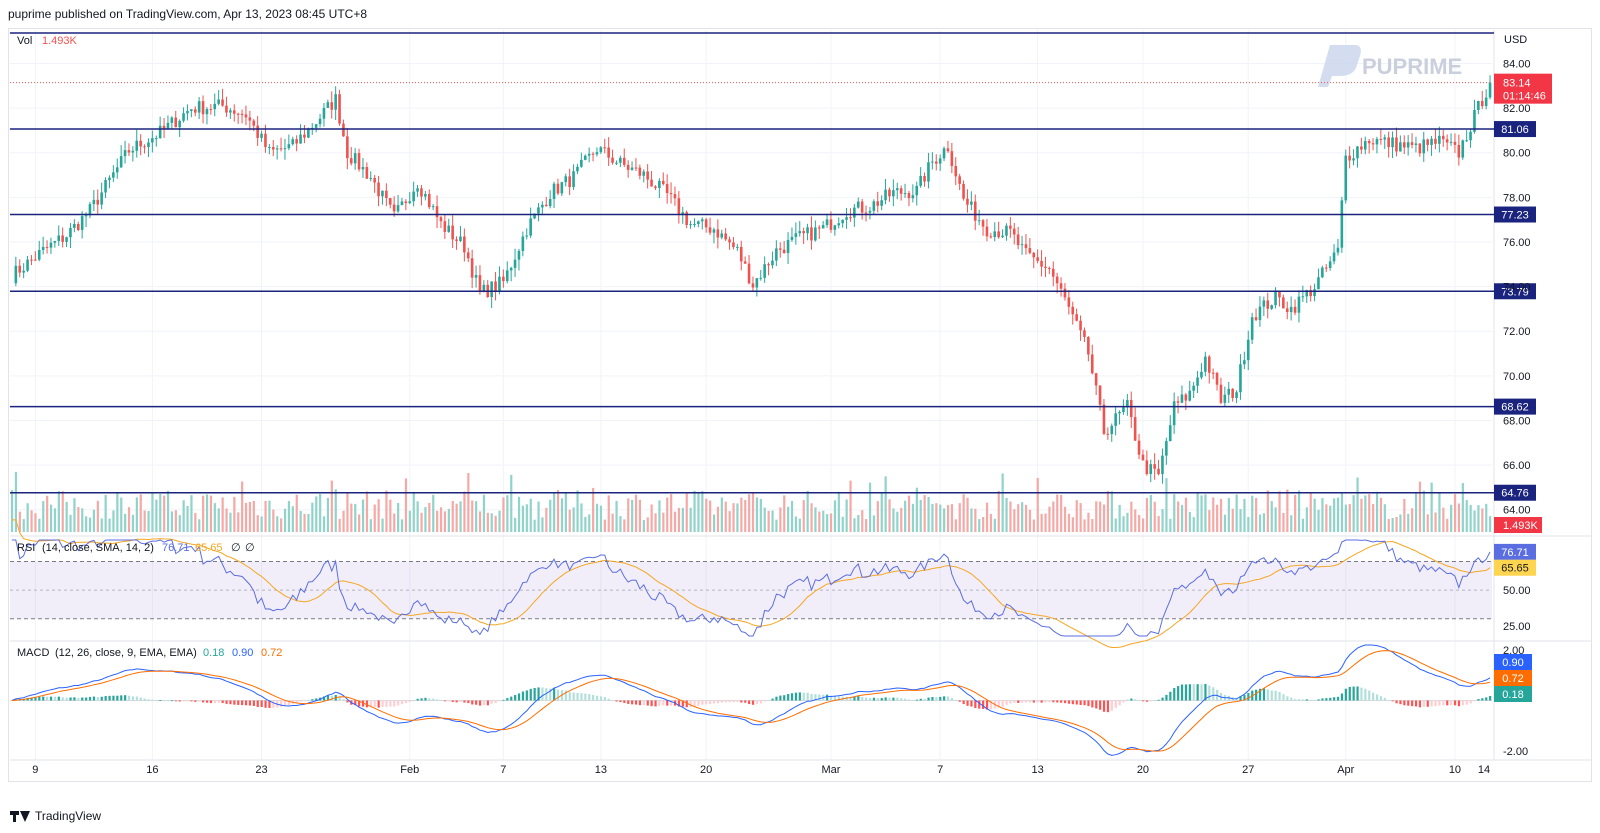  I want to click on macd-value-label: 0.72, so click(1512, 679).